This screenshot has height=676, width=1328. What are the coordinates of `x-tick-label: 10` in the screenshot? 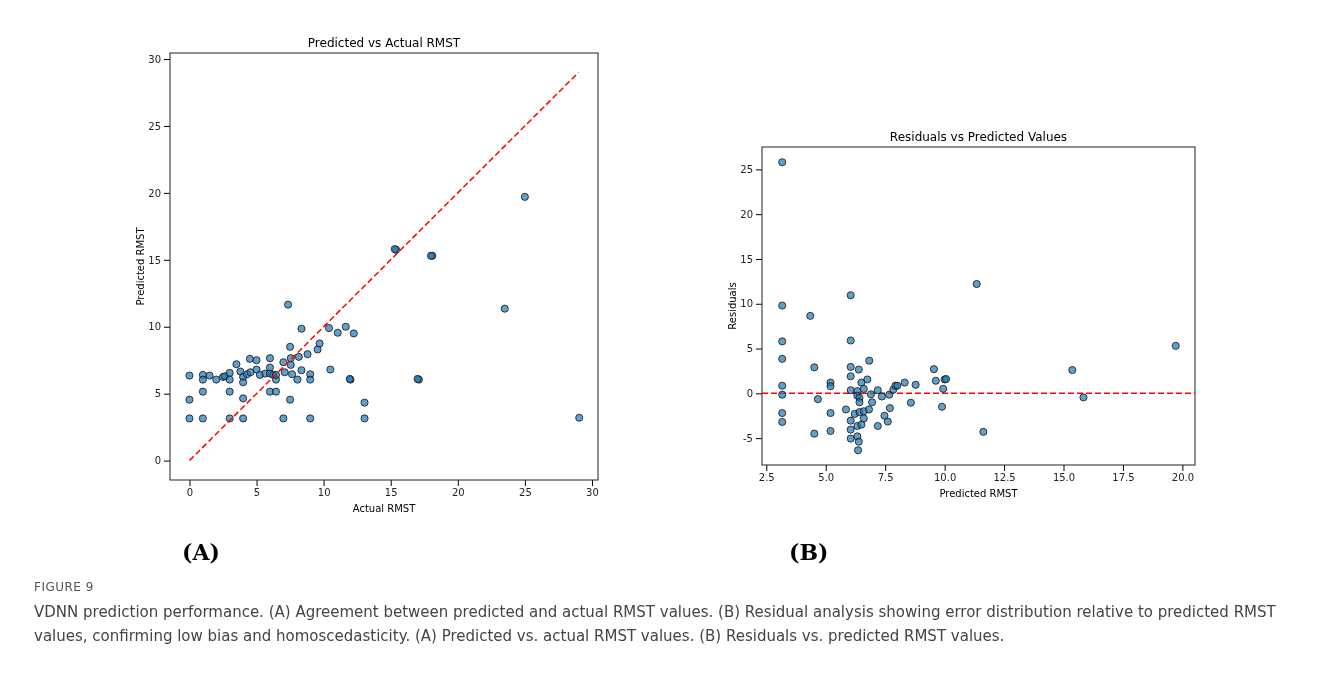 It's located at (324, 493).